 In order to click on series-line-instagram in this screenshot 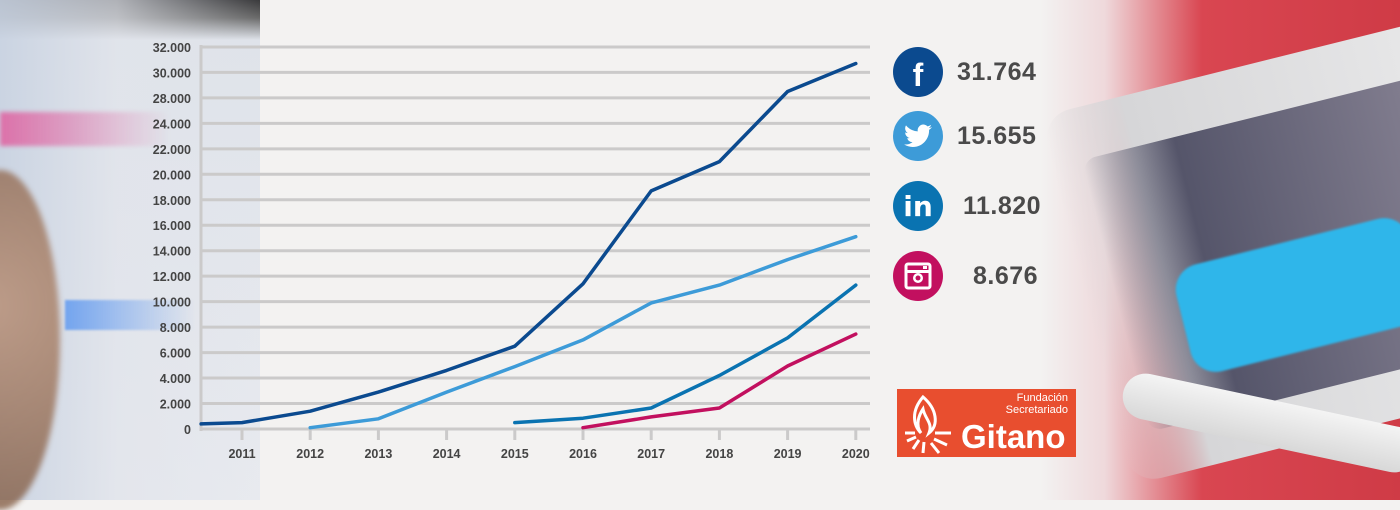, I will do `click(719, 381)`.